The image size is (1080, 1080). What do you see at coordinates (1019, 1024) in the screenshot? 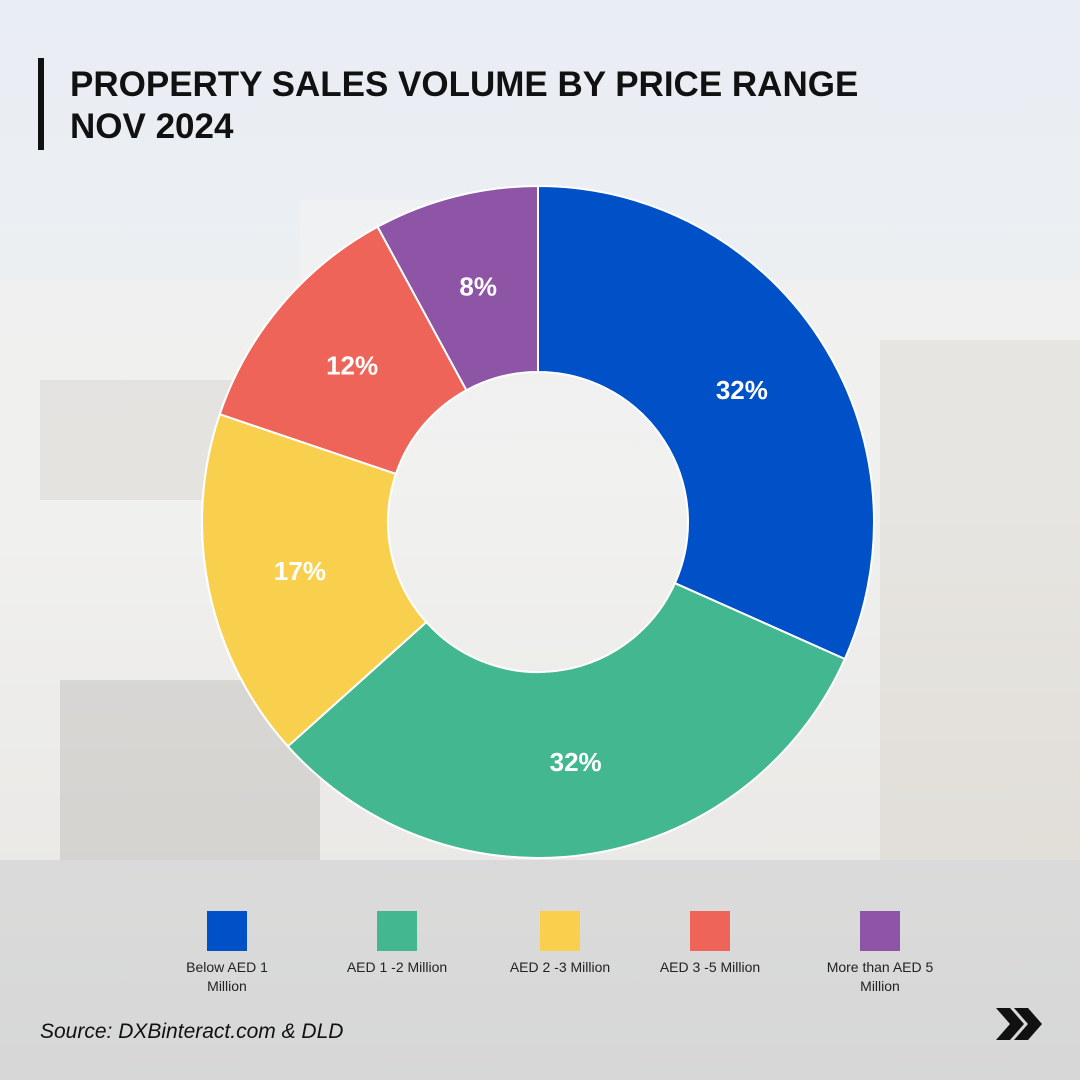
I see `next-icon` at bounding box center [1019, 1024].